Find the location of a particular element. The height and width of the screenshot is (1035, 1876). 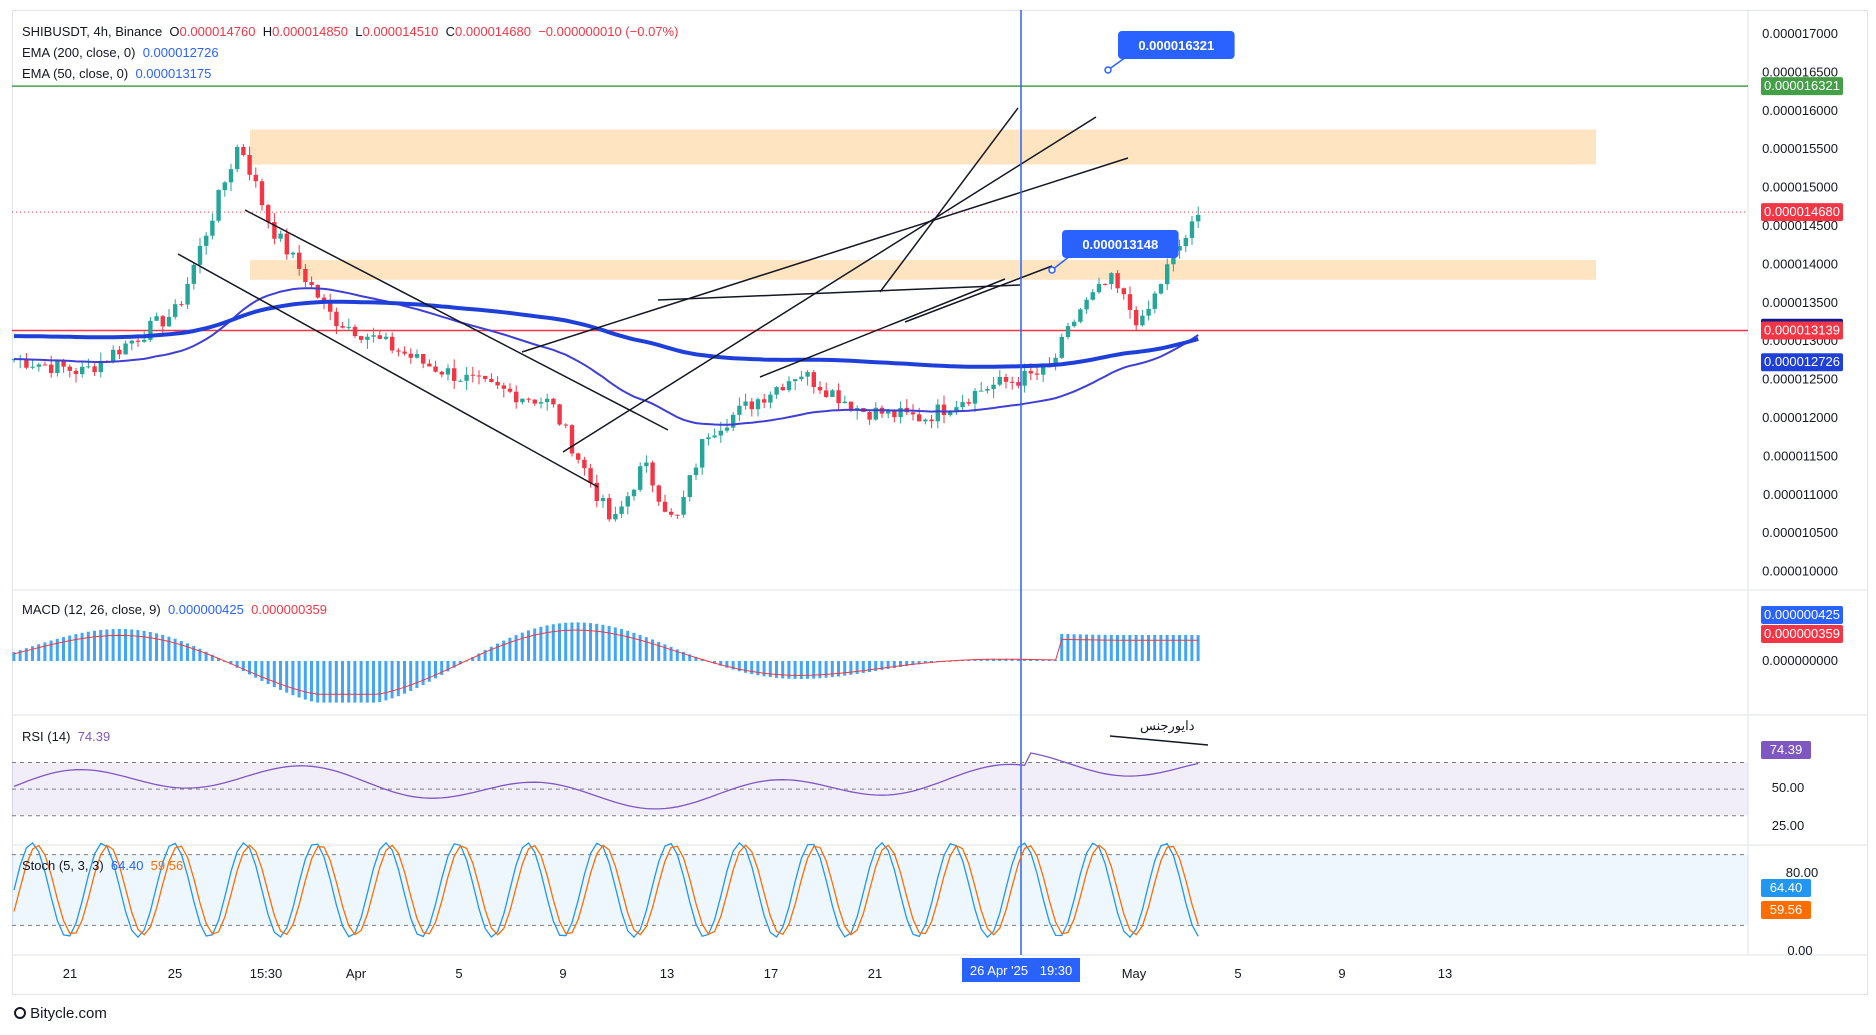

price-badge-label: 0.000012726 is located at coordinates (1802, 361).